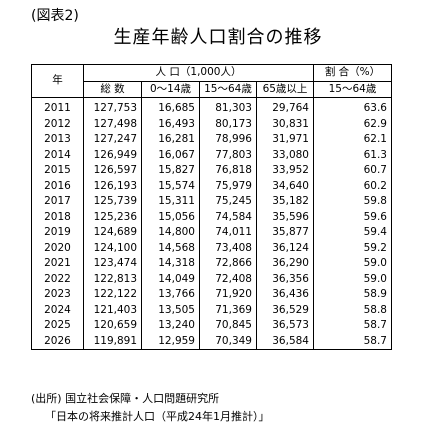  Describe the element at coordinates (352, 155) in the screenshot. I see `cell-ratio: 61.3` at that location.